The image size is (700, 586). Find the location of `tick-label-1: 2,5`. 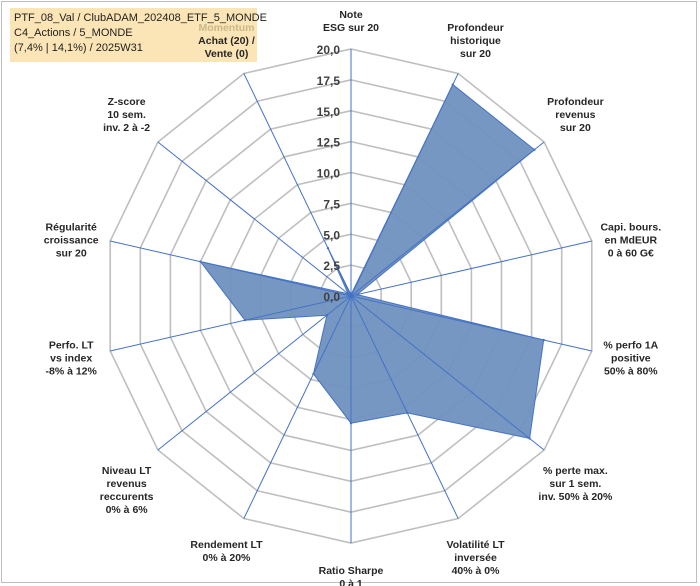

tick-label-1: 2,5 is located at coordinates (331, 266).